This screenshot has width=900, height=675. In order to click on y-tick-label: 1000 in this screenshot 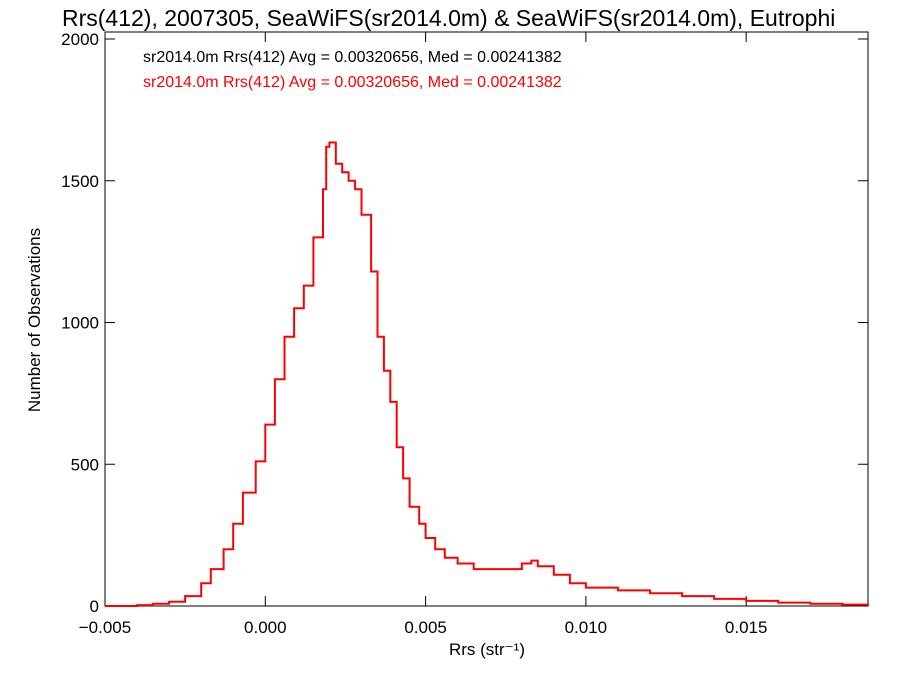, I will do `click(80, 323)`.